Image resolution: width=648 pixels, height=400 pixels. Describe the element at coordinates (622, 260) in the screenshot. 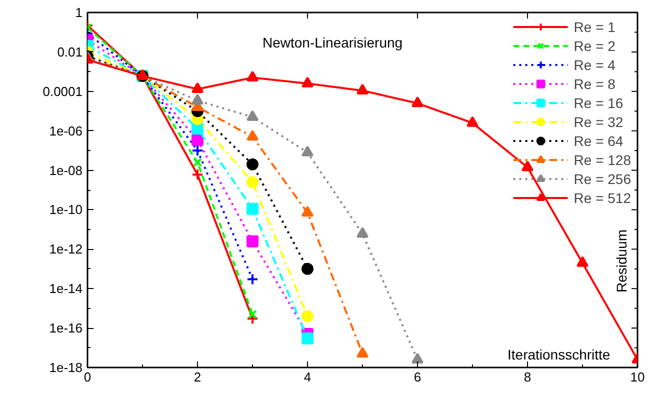

I see `y-axis-title: Residuum` at that location.